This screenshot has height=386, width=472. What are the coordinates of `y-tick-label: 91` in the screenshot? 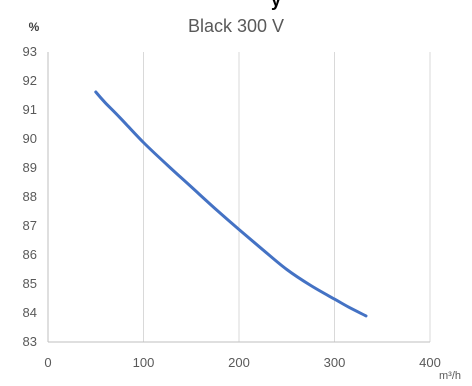 It's located at (30, 109).